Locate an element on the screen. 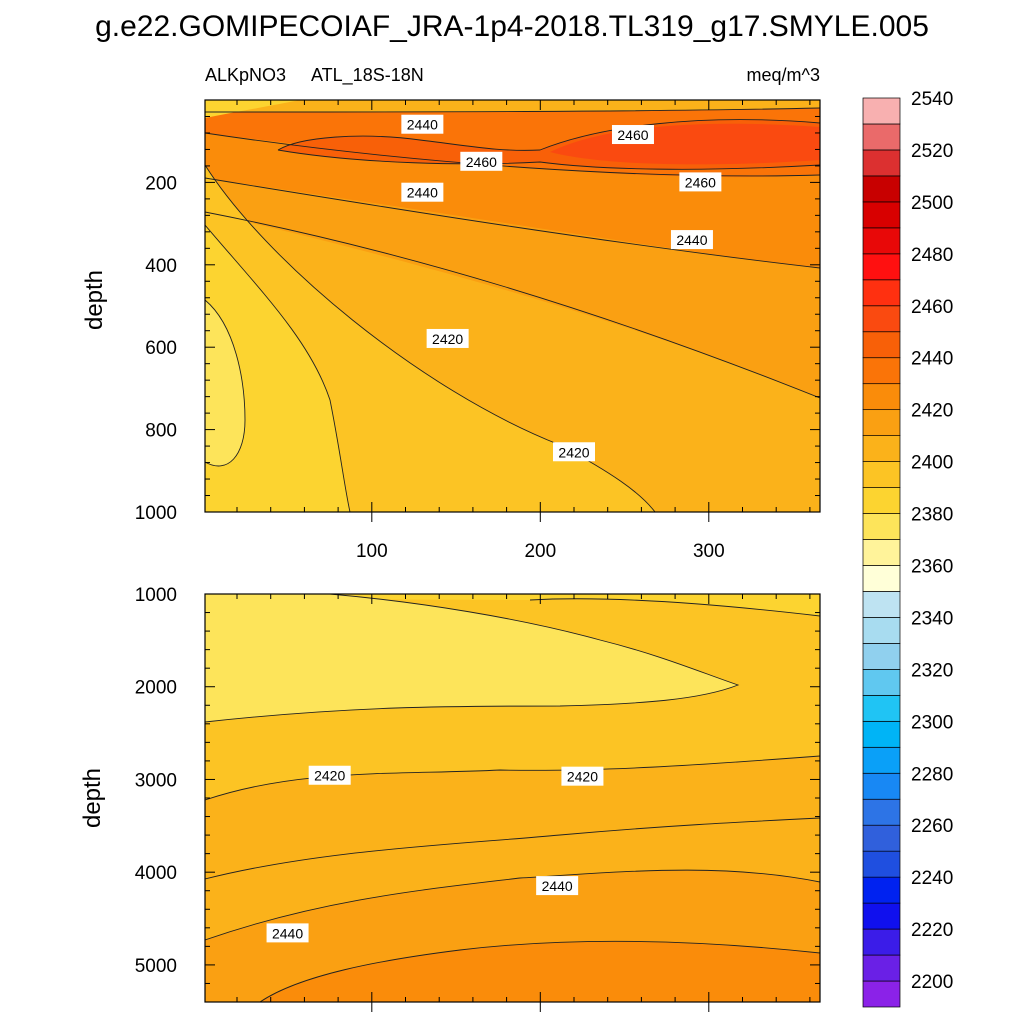 The width and height of the screenshot is (1024, 1024). colorbar-label: 2280 is located at coordinates (932, 774).